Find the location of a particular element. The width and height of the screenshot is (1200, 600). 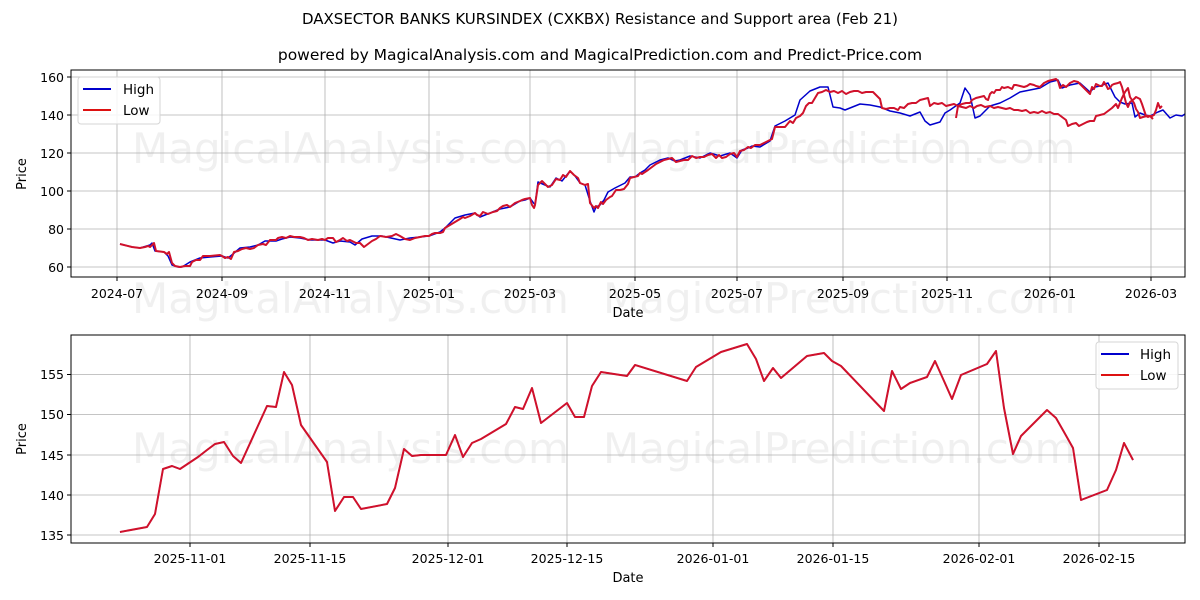

svg-text: 145 is located at coordinates (52, 455).